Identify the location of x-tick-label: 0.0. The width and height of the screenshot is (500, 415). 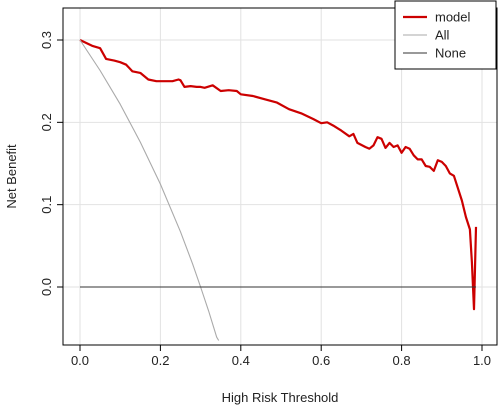
(80, 360).